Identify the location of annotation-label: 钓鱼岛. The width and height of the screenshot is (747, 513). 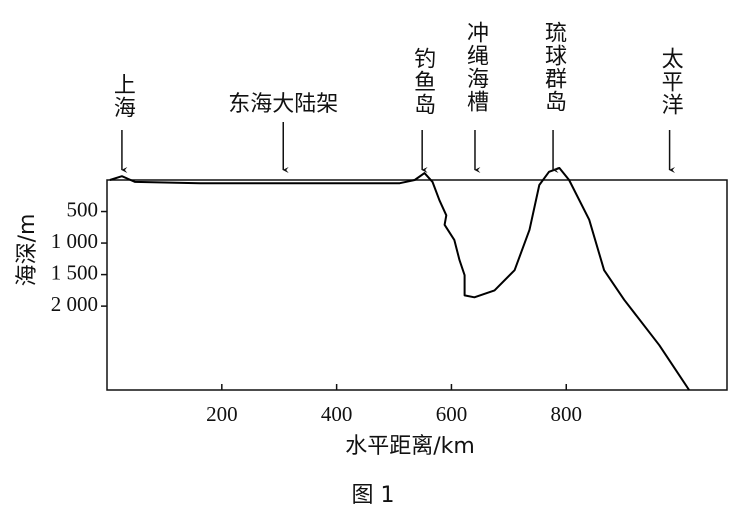
(423, 81).